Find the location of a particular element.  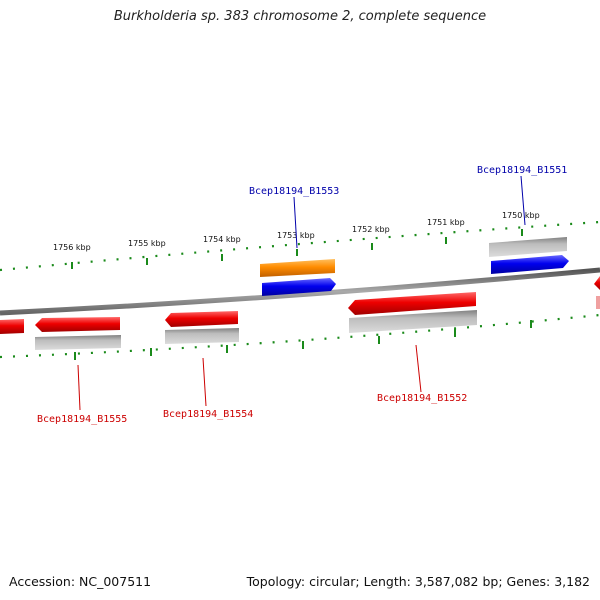

gene-arrow-b1552-red is located at coordinates (412, 303).